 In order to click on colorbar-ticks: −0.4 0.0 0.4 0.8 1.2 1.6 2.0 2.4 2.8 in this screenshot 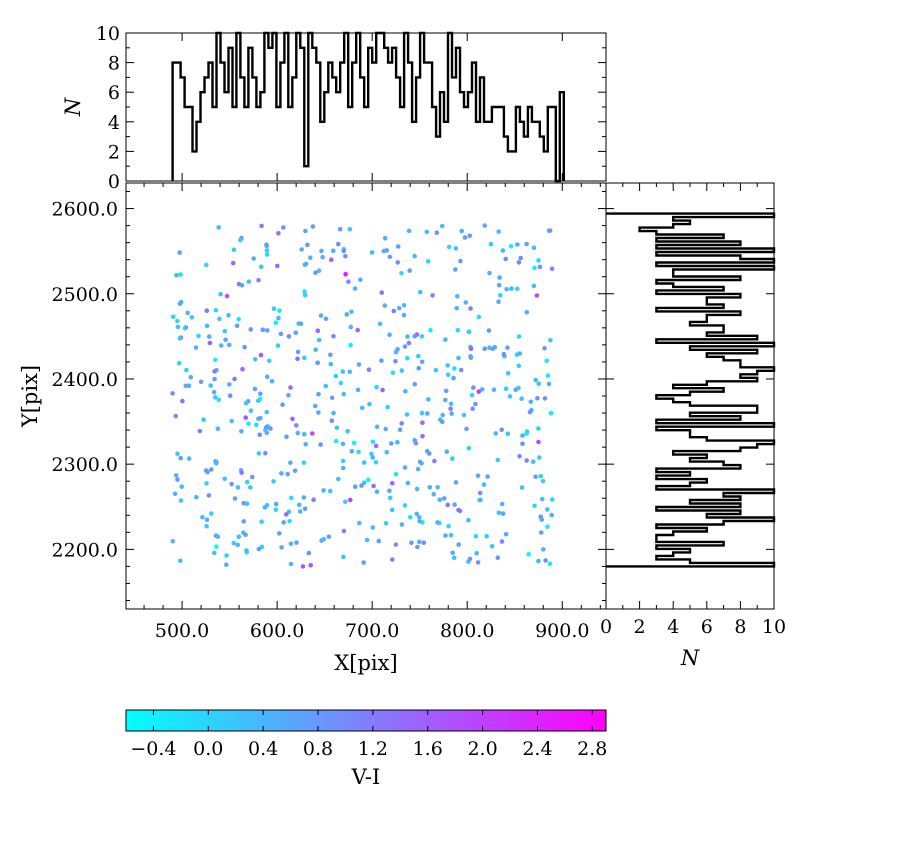, I will do `click(368, 735)`.